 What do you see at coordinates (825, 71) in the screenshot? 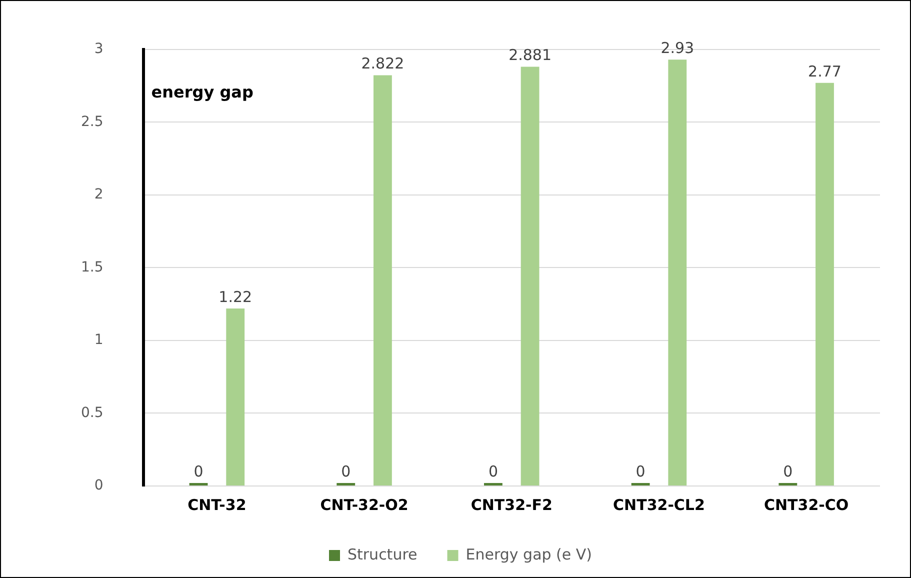
I see `data-label: 2.77` at bounding box center [825, 71].